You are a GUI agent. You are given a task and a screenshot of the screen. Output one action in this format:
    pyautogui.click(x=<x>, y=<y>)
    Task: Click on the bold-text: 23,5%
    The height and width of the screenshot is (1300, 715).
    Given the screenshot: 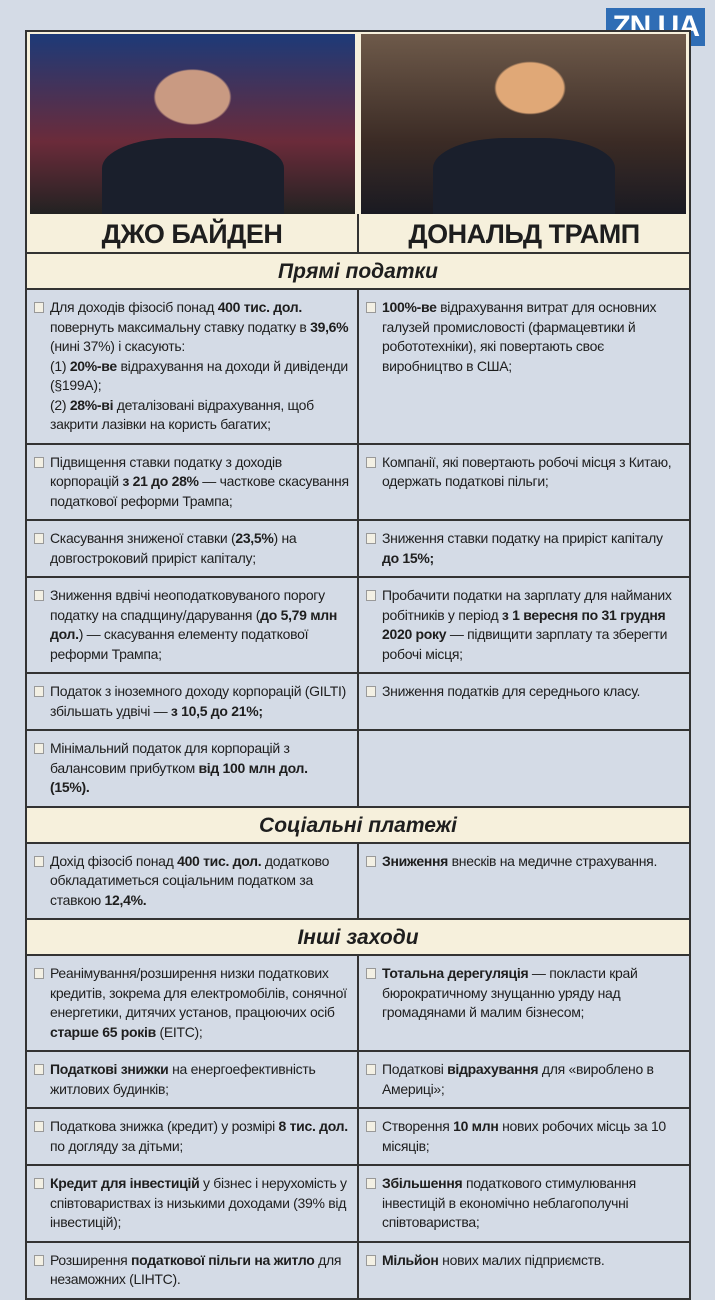 What is the action you would take?
    pyautogui.click(x=254, y=538)
    